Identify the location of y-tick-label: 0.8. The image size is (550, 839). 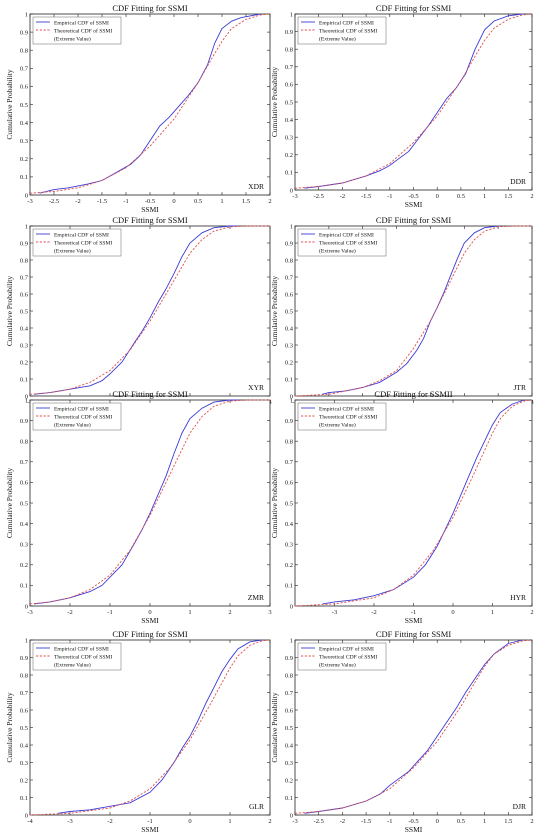
(24, 260).